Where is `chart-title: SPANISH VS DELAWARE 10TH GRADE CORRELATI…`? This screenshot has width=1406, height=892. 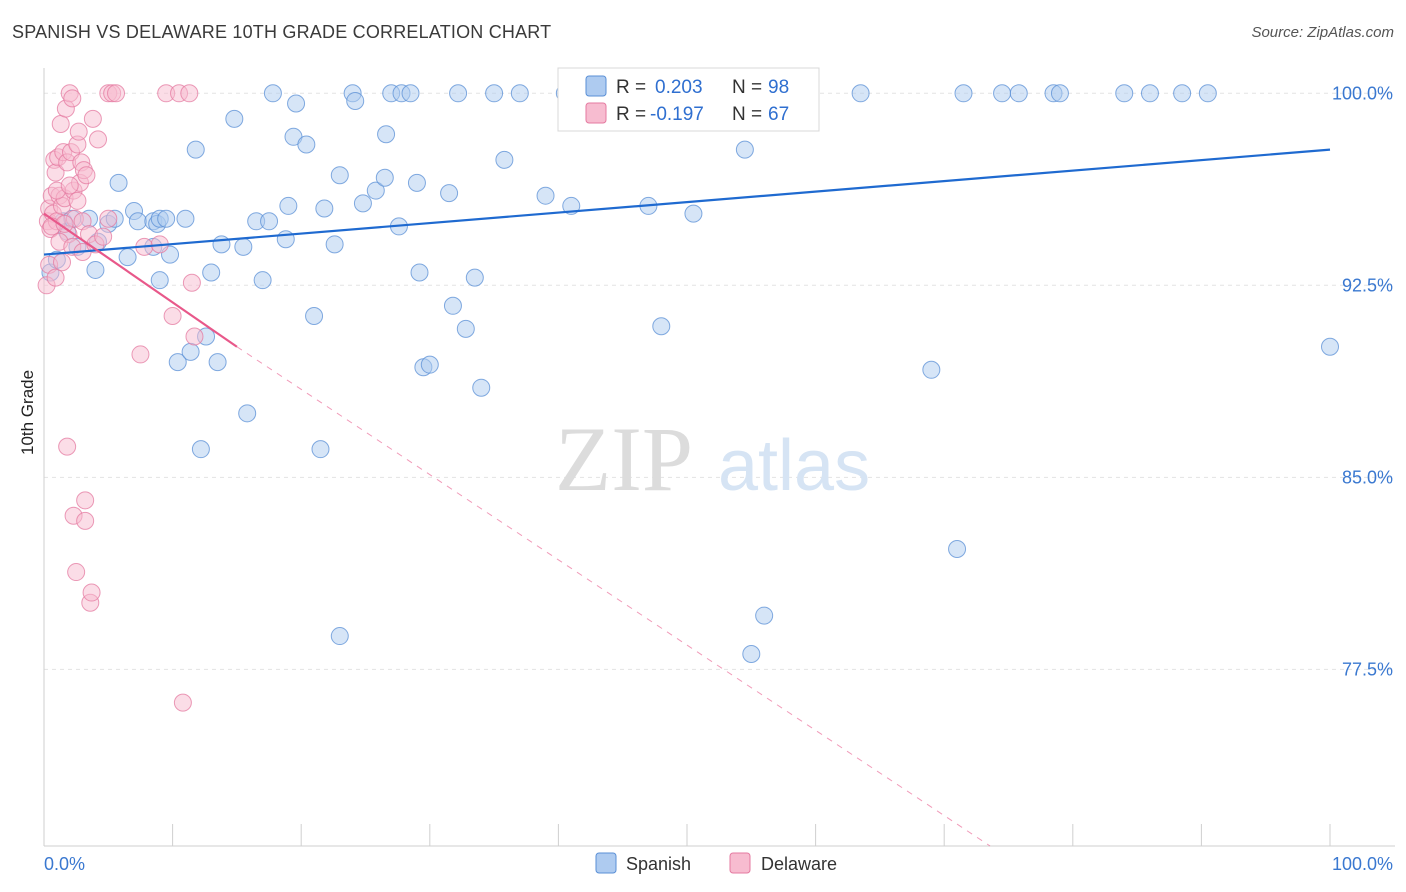 chart-title: SPANISH VS DELAWARE 10TH GRADE CORRELATI… is located at coordinates (282, 32).